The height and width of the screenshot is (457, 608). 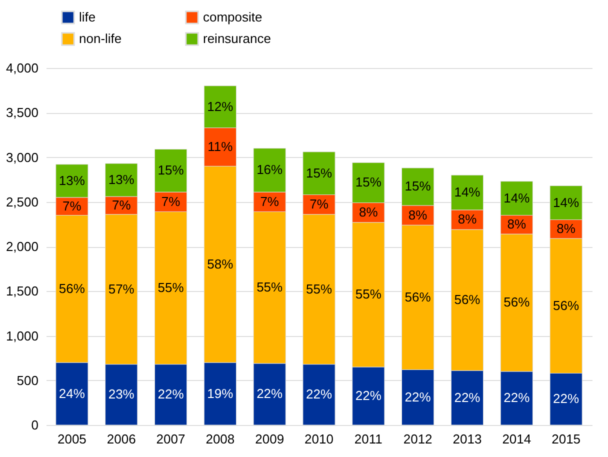 What do you see at coordinates (270, 170) in the screenshot?
I see `annotation: 16%` at bounding box center [270, 170].